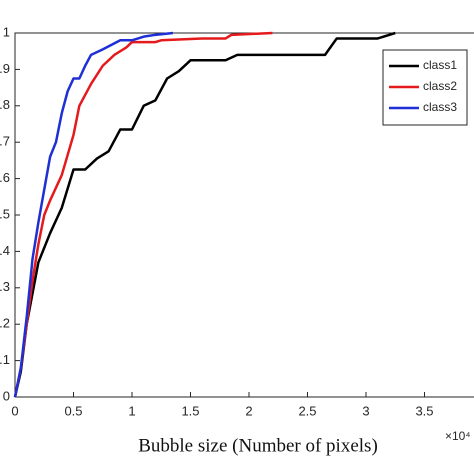 Image resolution: width=474 pixels, height=474 pixels. I want to click on x-tick-label: 2.5, so click(307, 410).